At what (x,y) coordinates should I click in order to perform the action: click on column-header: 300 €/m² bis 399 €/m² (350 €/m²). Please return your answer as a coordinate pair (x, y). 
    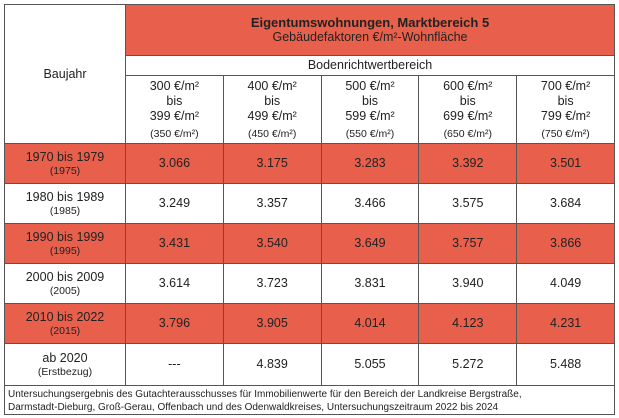
    Looking at the image, I should click on (174, 109).